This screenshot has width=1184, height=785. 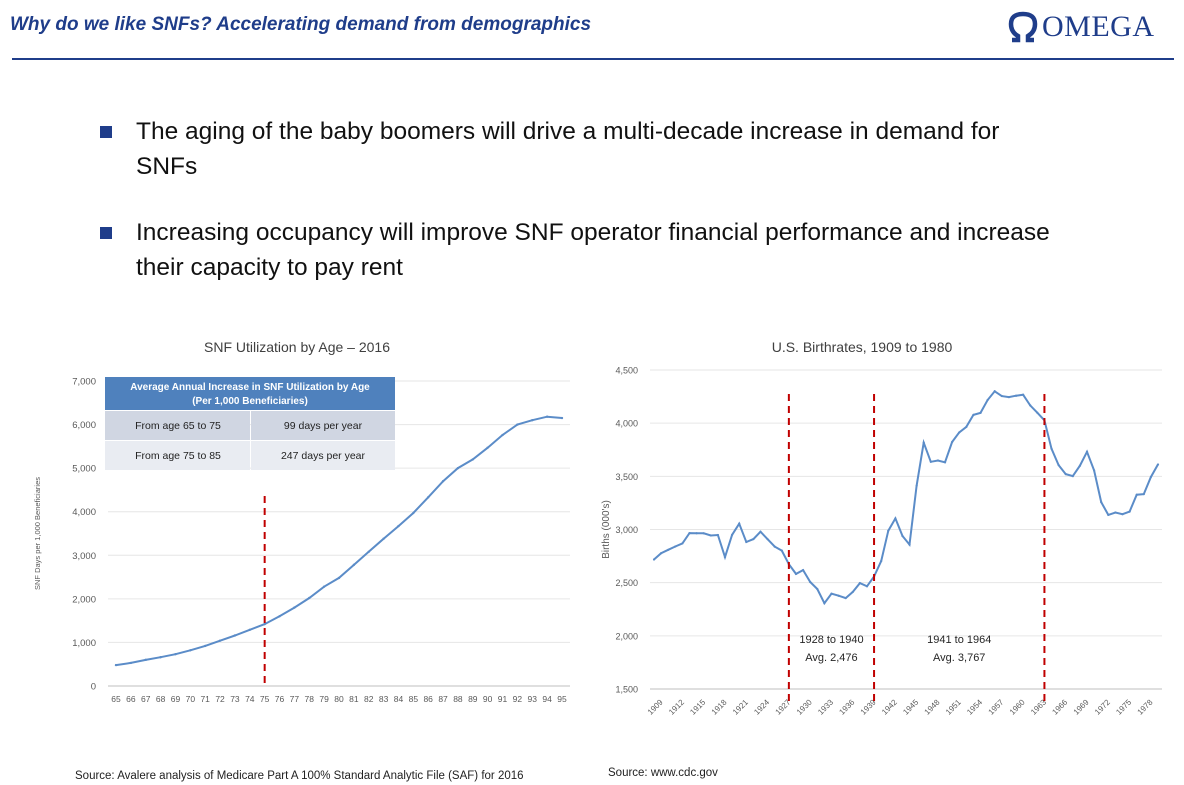 What do you see at coordinates (1023, 27) in the screenshot?
I see `omega-logo-icon` at bounding box center [1023, 27].